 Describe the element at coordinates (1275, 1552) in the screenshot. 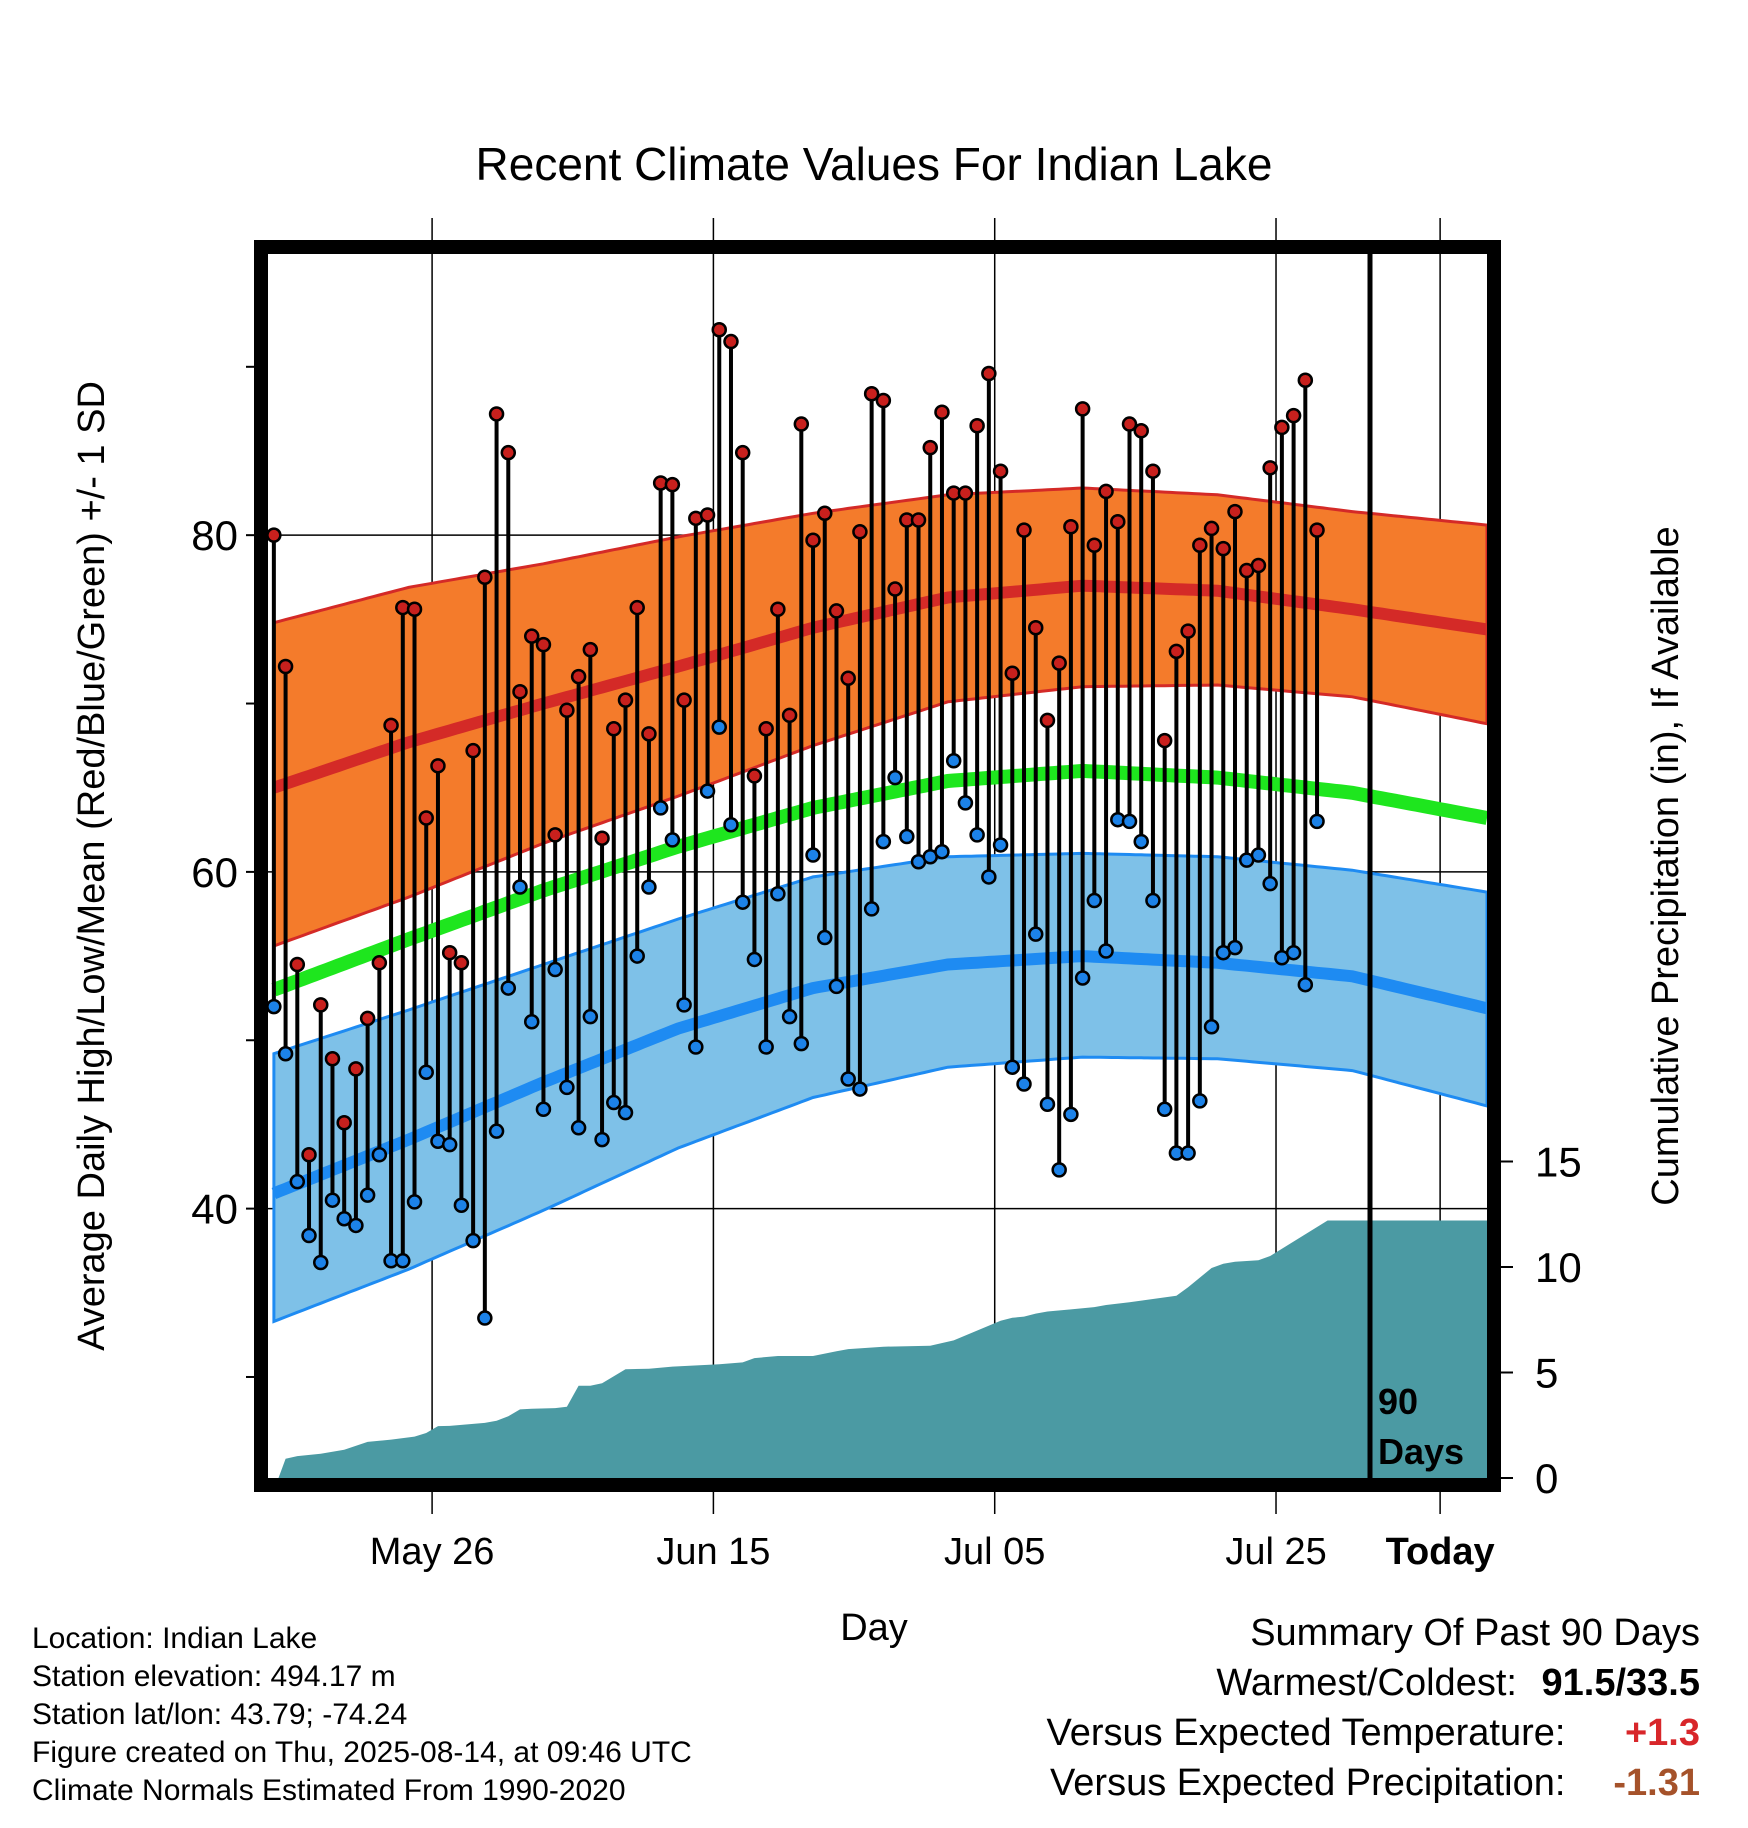

I see `x-tick-label: Jul 25` at that location.